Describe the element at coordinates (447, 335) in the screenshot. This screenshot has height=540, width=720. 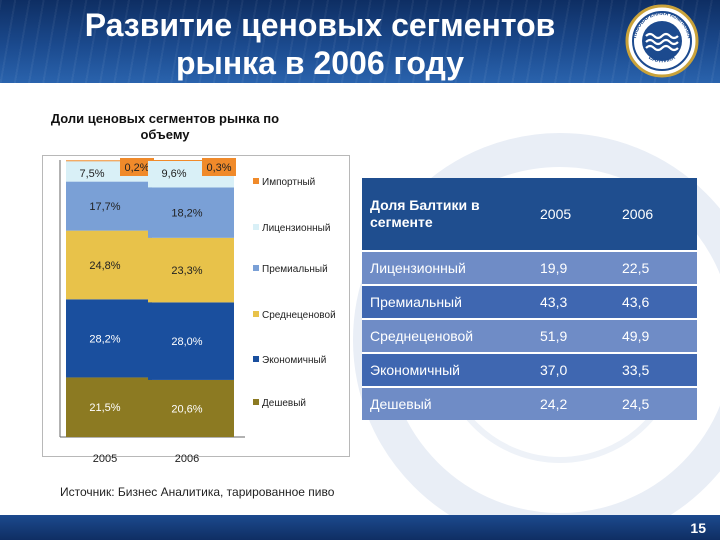
I see `table-cell-segment: Среднеценовой` at that location.